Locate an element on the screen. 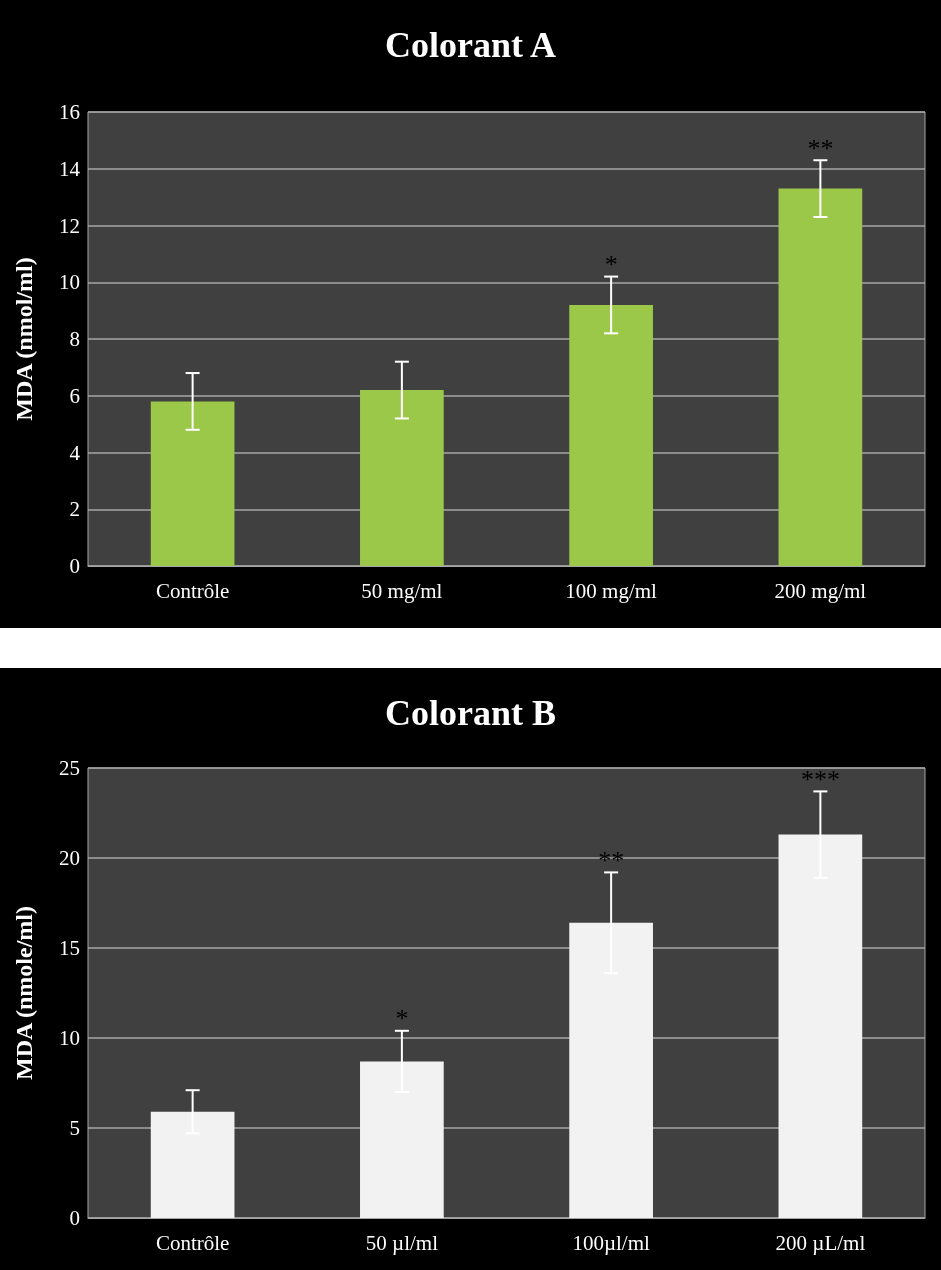 Image resolution: width=941 pixels, height=1270 pixels. y-tick-label: 8 is located at coordinates (74, 339).